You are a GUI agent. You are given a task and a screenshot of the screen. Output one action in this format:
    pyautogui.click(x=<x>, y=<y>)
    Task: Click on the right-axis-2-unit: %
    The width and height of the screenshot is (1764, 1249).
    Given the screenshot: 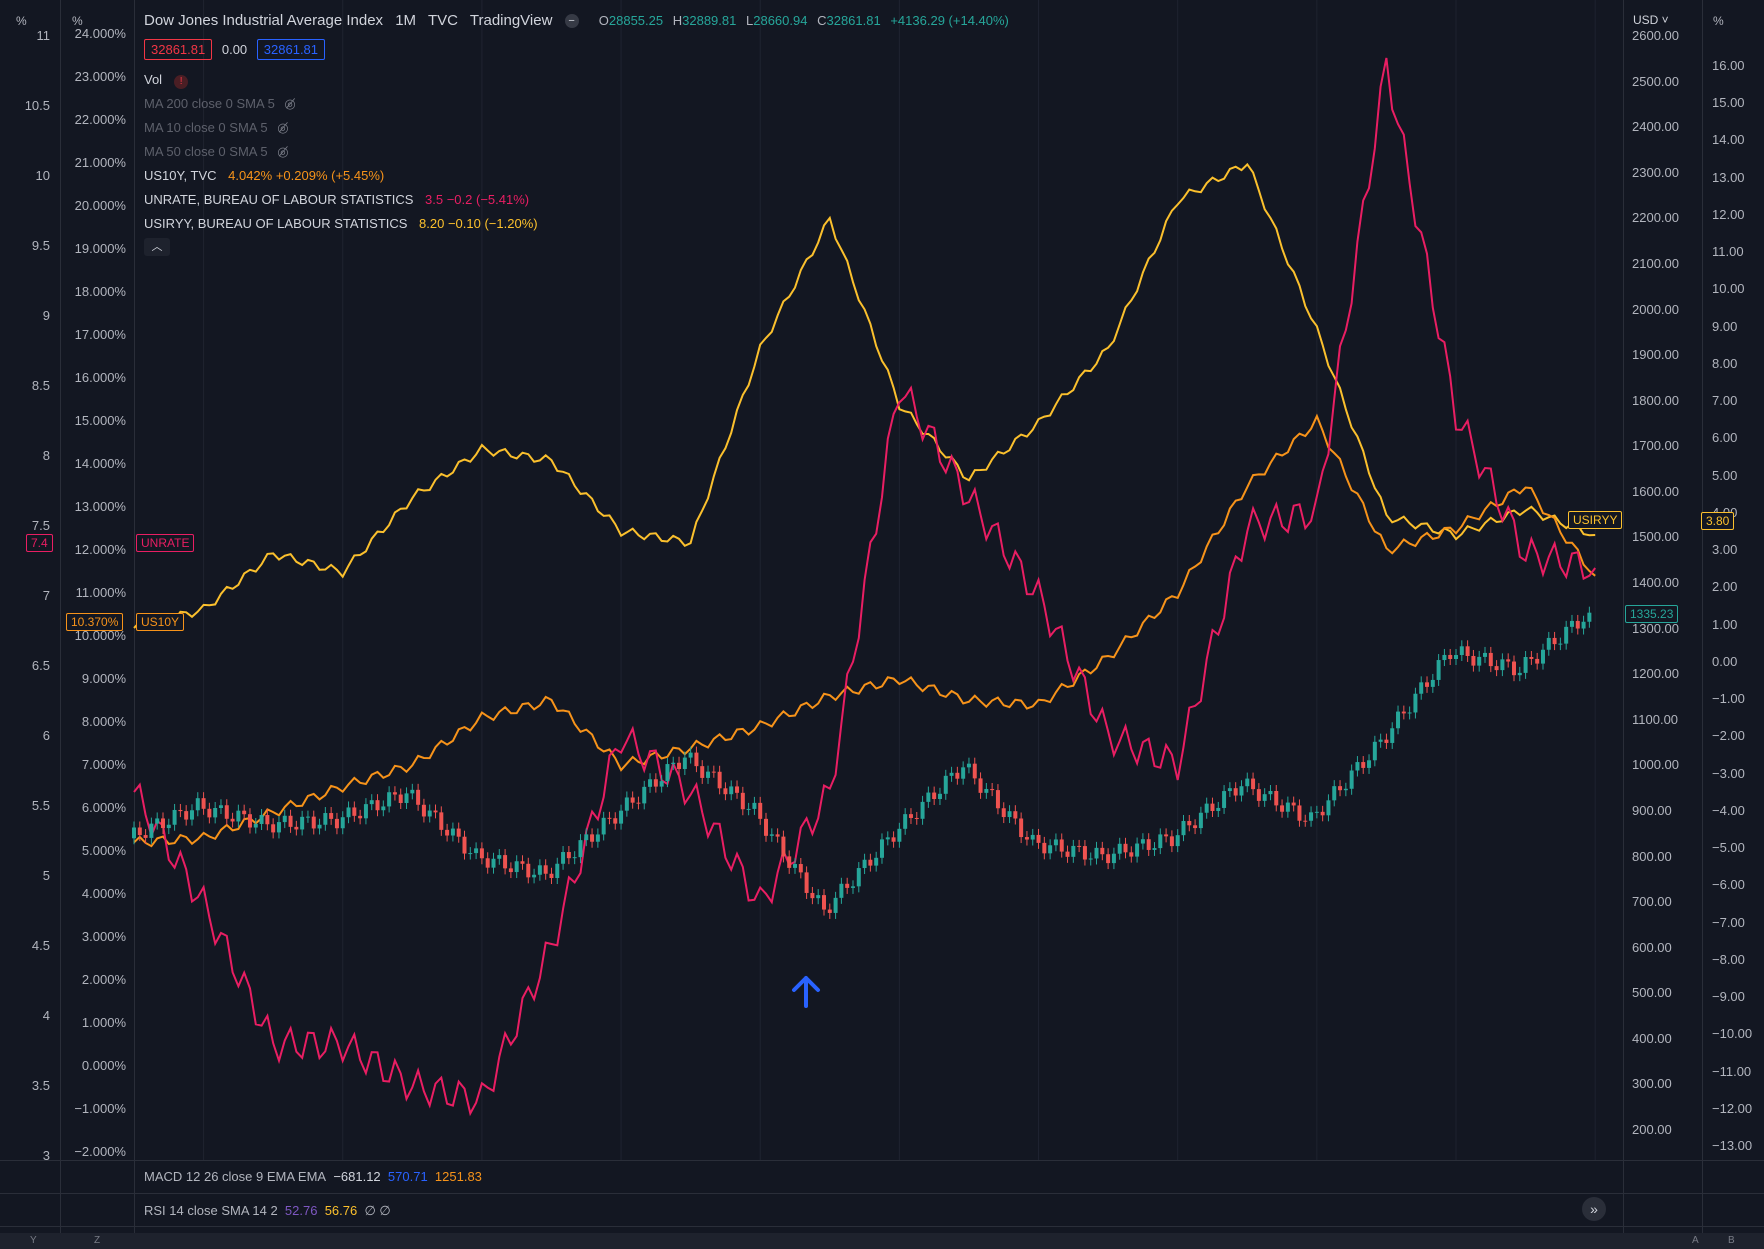 What is the action you would take?
    pyautogui.click(x=1718, y=21)
    